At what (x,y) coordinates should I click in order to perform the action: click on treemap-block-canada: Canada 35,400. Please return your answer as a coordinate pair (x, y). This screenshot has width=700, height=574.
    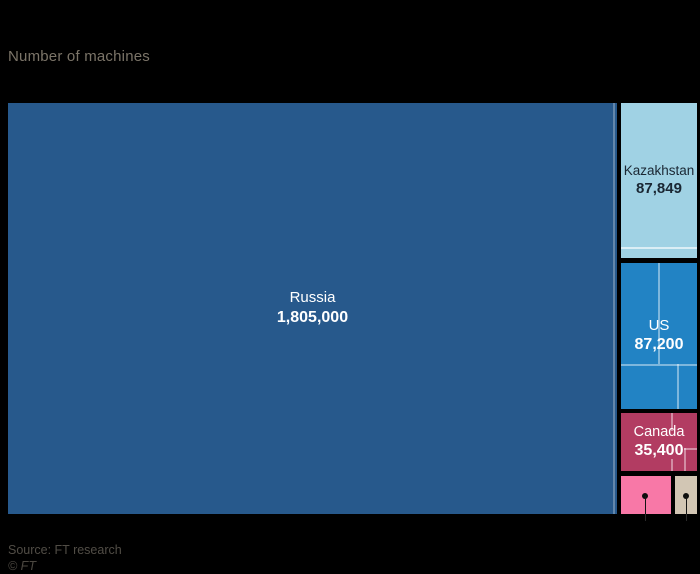
    Looking at the image, I should click on (659, 442).